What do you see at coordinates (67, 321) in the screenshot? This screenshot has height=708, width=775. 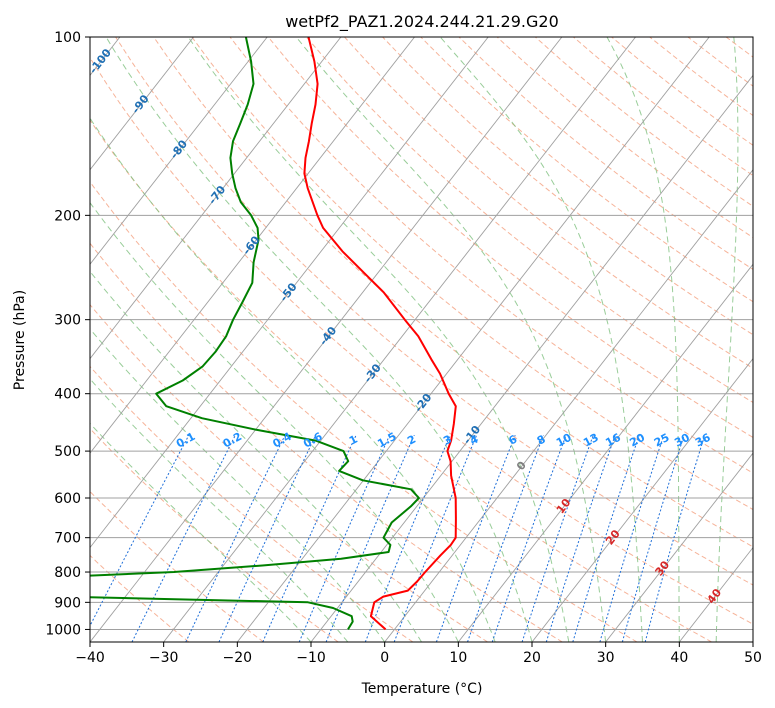 I see `y-tick-label: 300` at bounding box center [67, 321].